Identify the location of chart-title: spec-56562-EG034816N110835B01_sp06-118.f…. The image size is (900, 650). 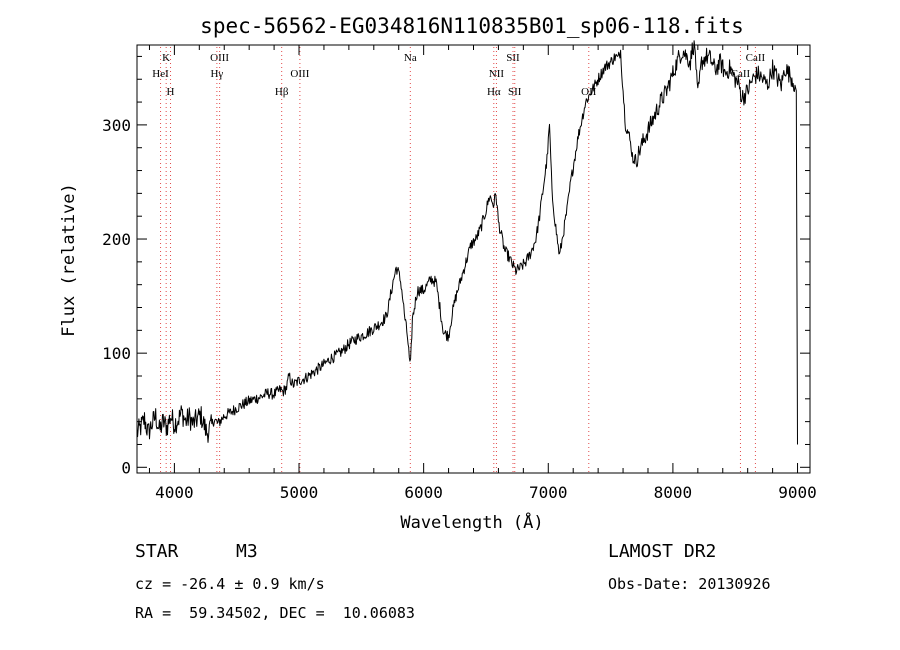
(472, 26).